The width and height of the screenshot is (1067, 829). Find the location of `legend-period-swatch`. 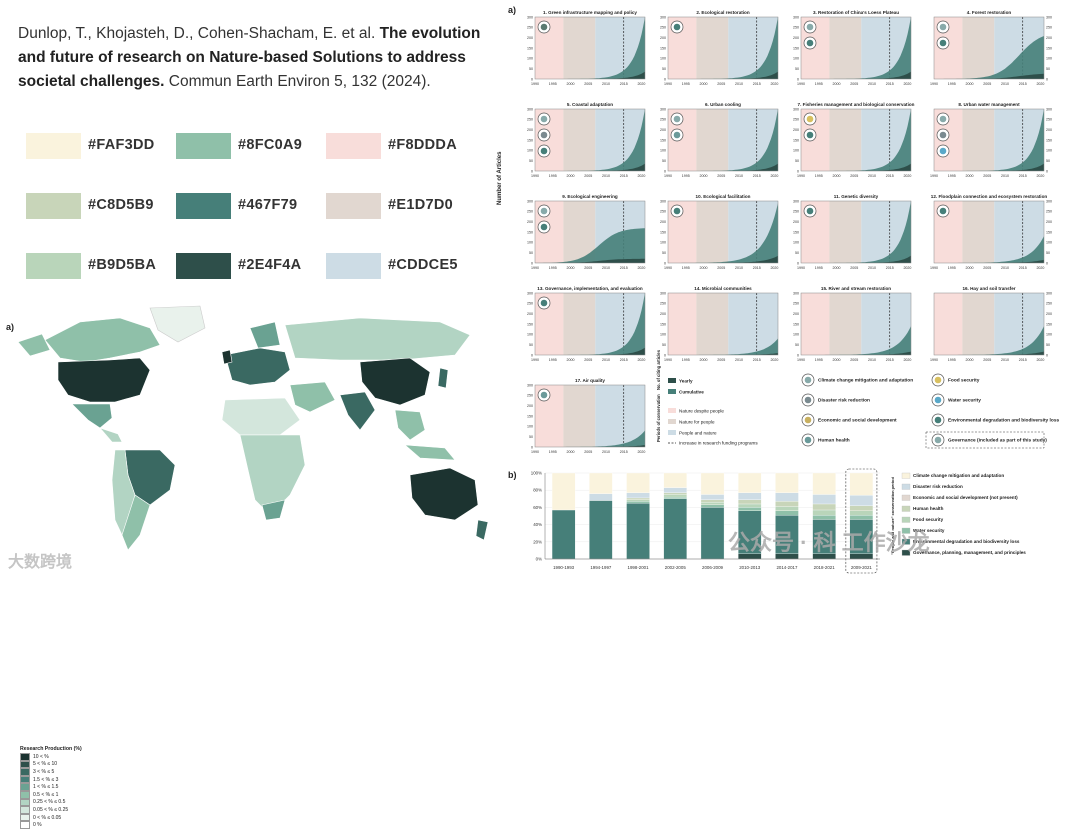

legend-period-swatch is located at coordinates (672, 432).